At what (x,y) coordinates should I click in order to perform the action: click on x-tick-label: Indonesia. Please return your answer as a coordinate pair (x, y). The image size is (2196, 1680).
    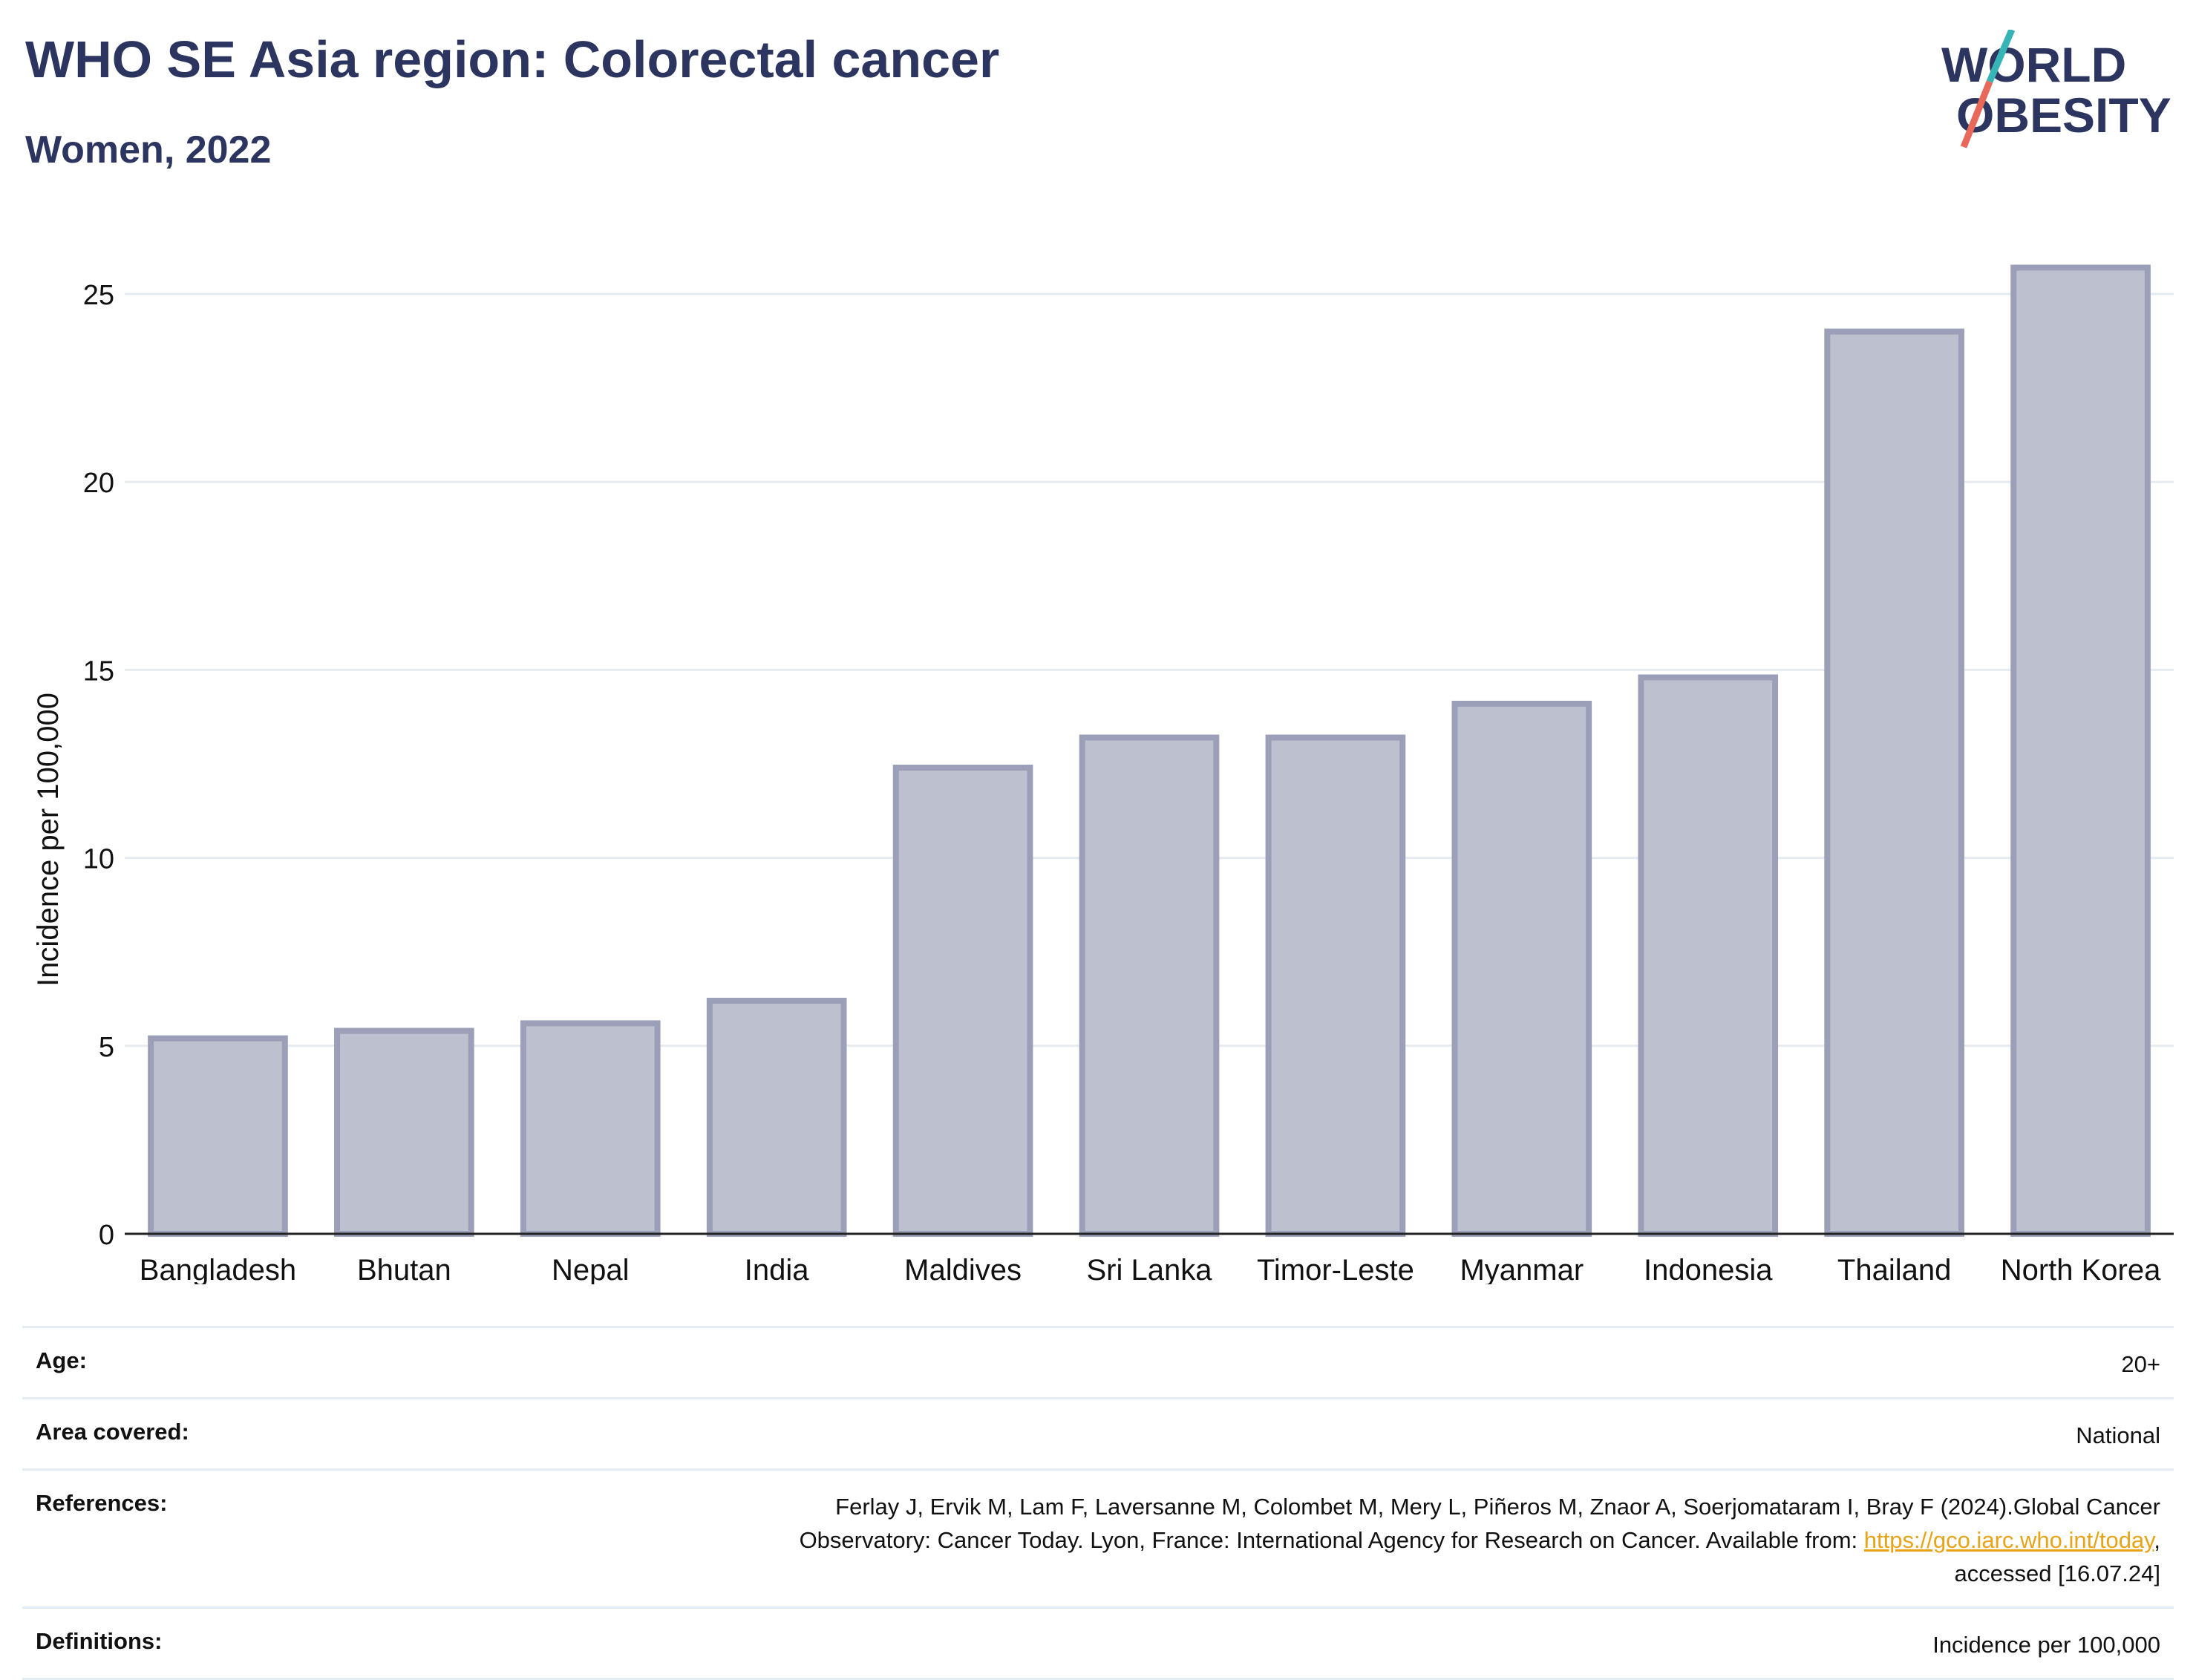
    Looking at the image, I should click on (1709, 1269).